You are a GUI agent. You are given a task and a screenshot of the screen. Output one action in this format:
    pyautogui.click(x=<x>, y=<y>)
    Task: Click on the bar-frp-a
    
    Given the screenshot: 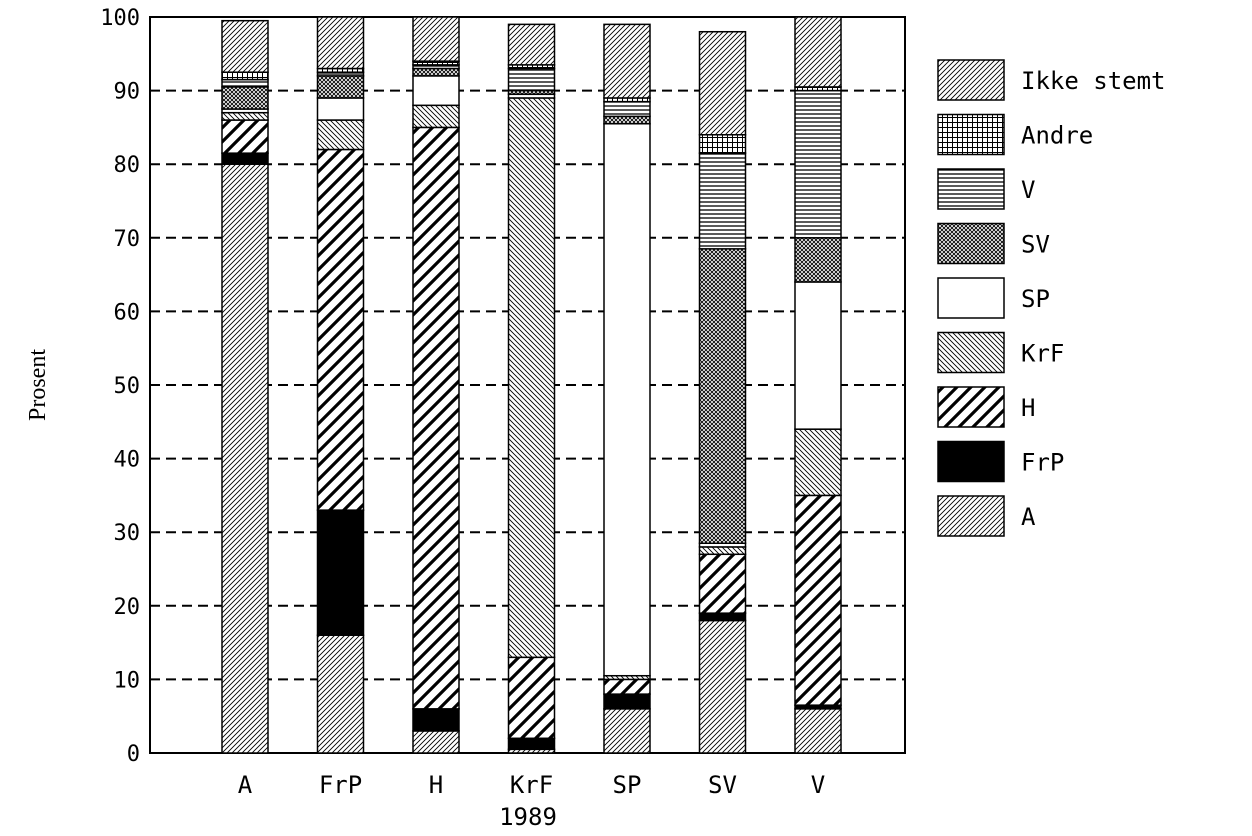 What is the action you would take?
    pyautogui.click(x=340, y=694)
    